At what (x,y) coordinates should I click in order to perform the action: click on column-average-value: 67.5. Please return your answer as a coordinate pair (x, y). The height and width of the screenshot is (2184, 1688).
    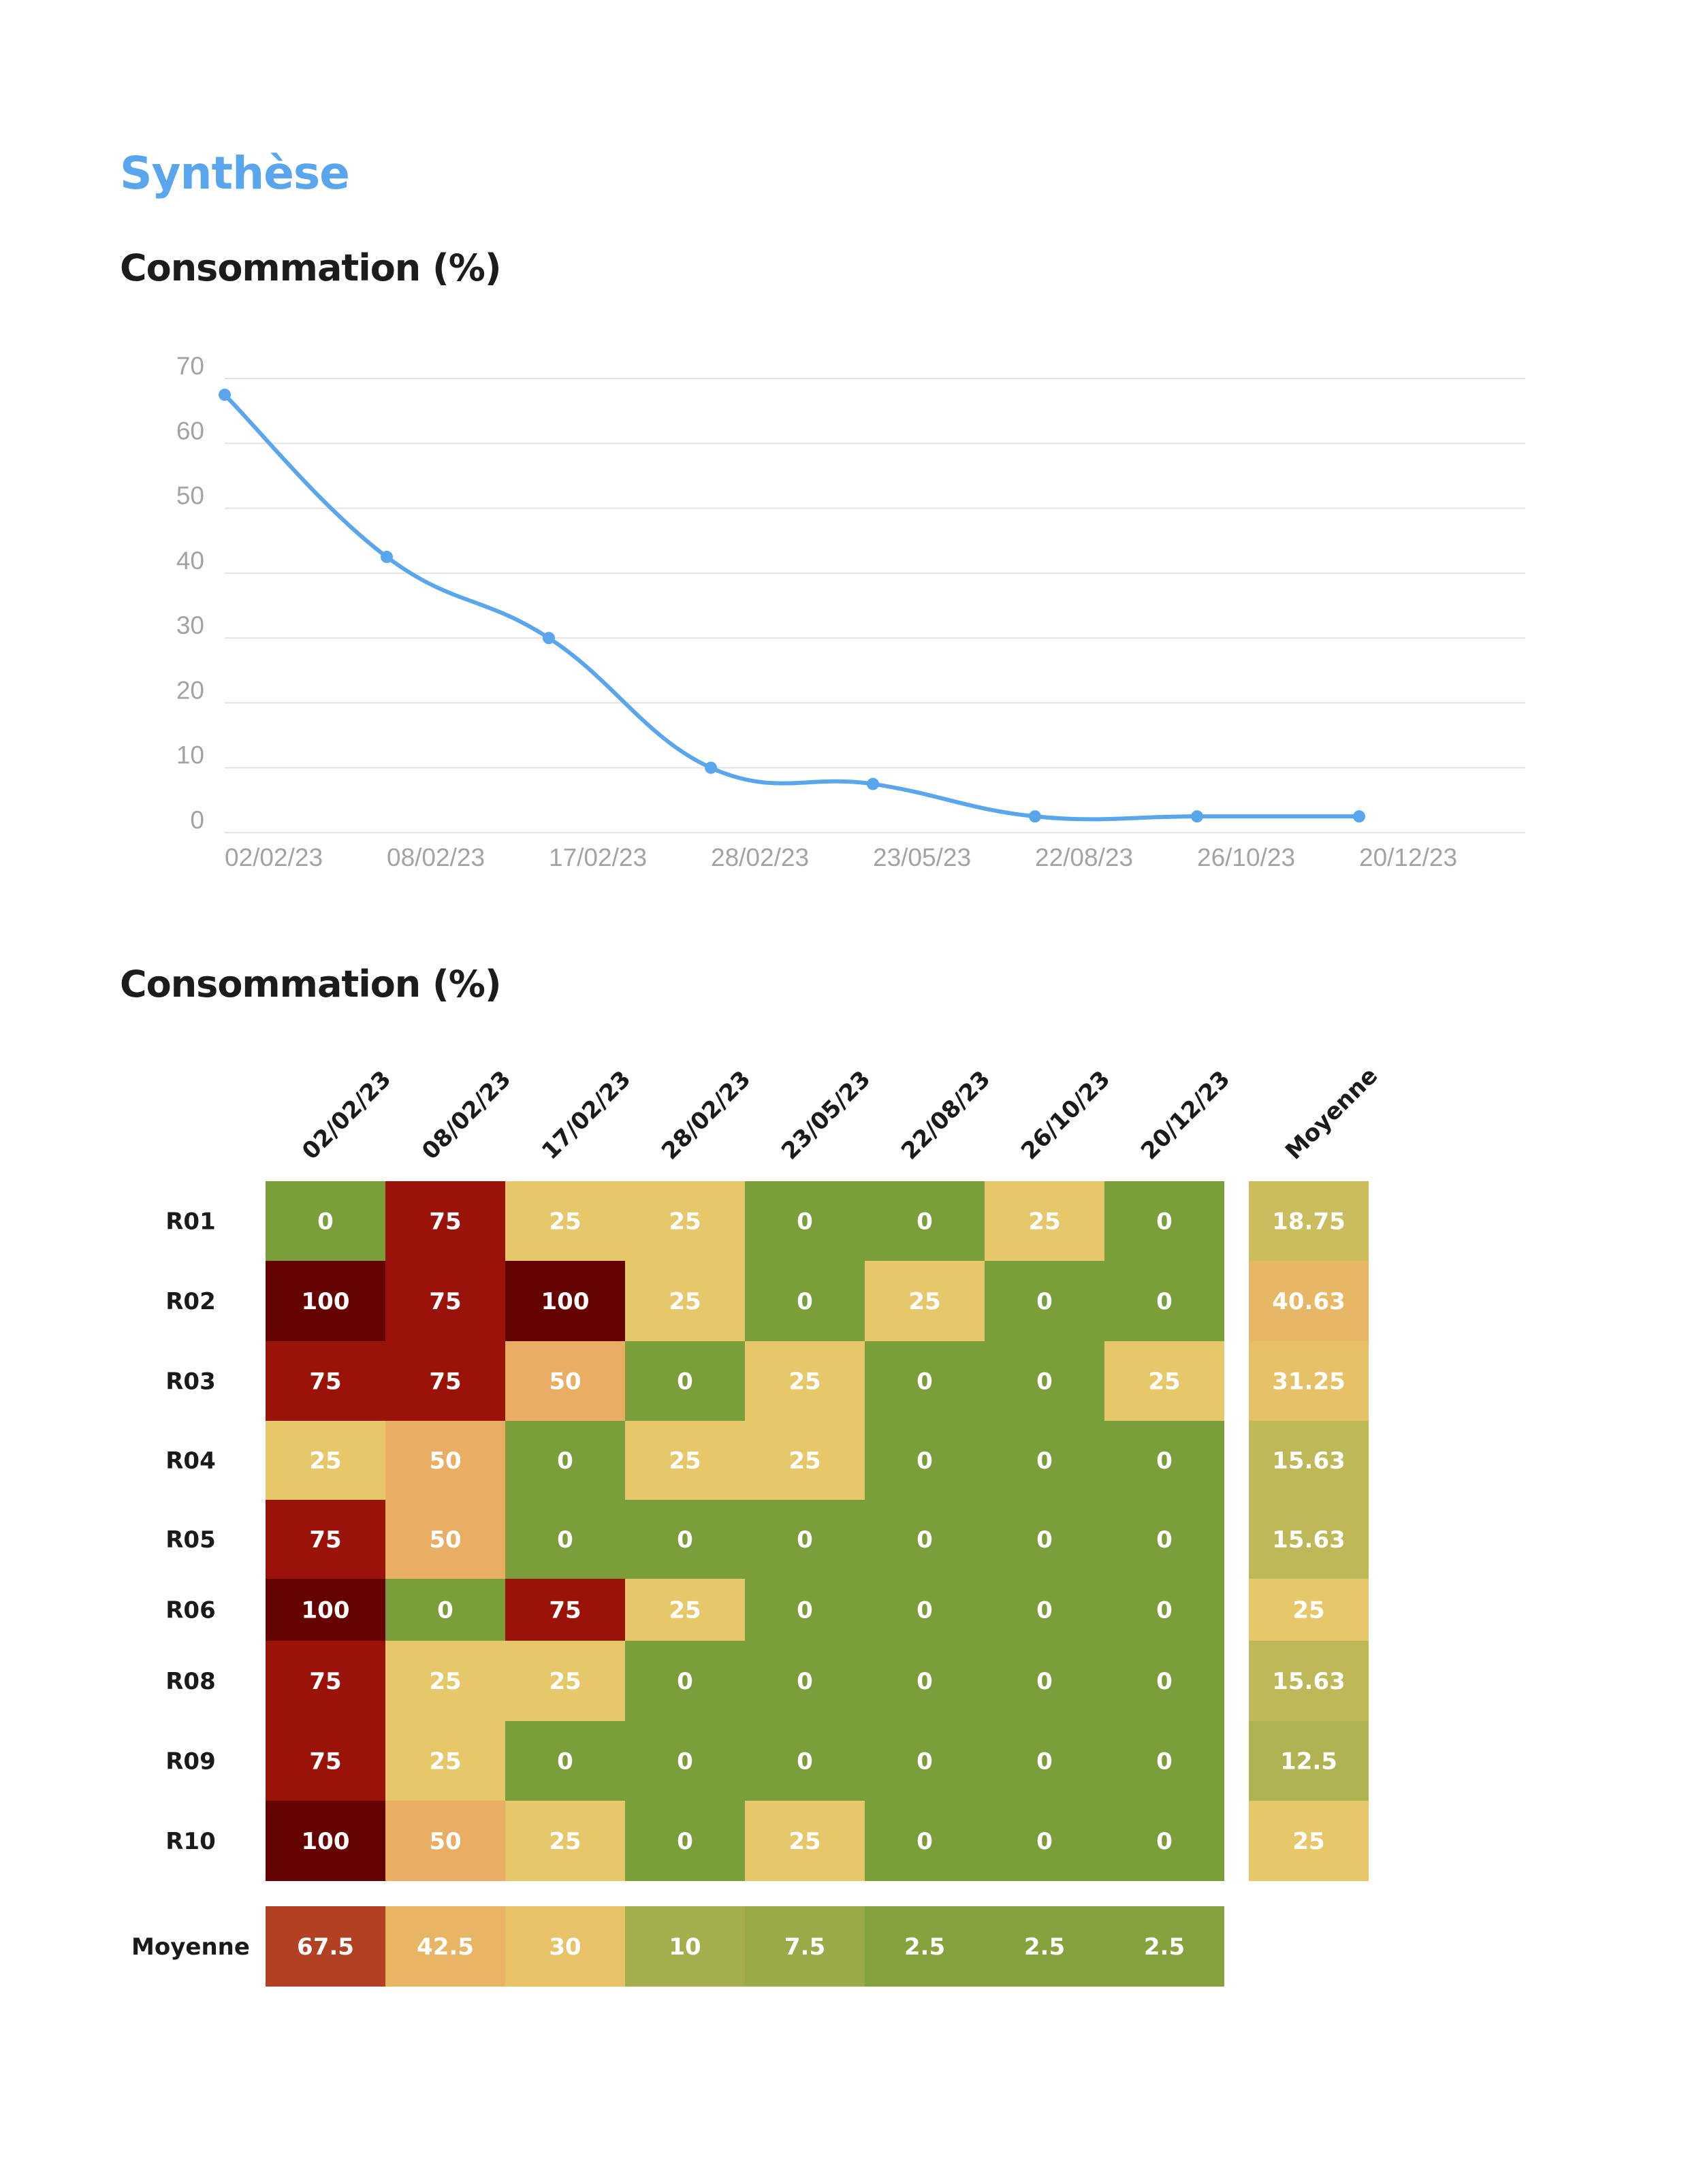
    Looking at the image, I should click on (326, 1947).